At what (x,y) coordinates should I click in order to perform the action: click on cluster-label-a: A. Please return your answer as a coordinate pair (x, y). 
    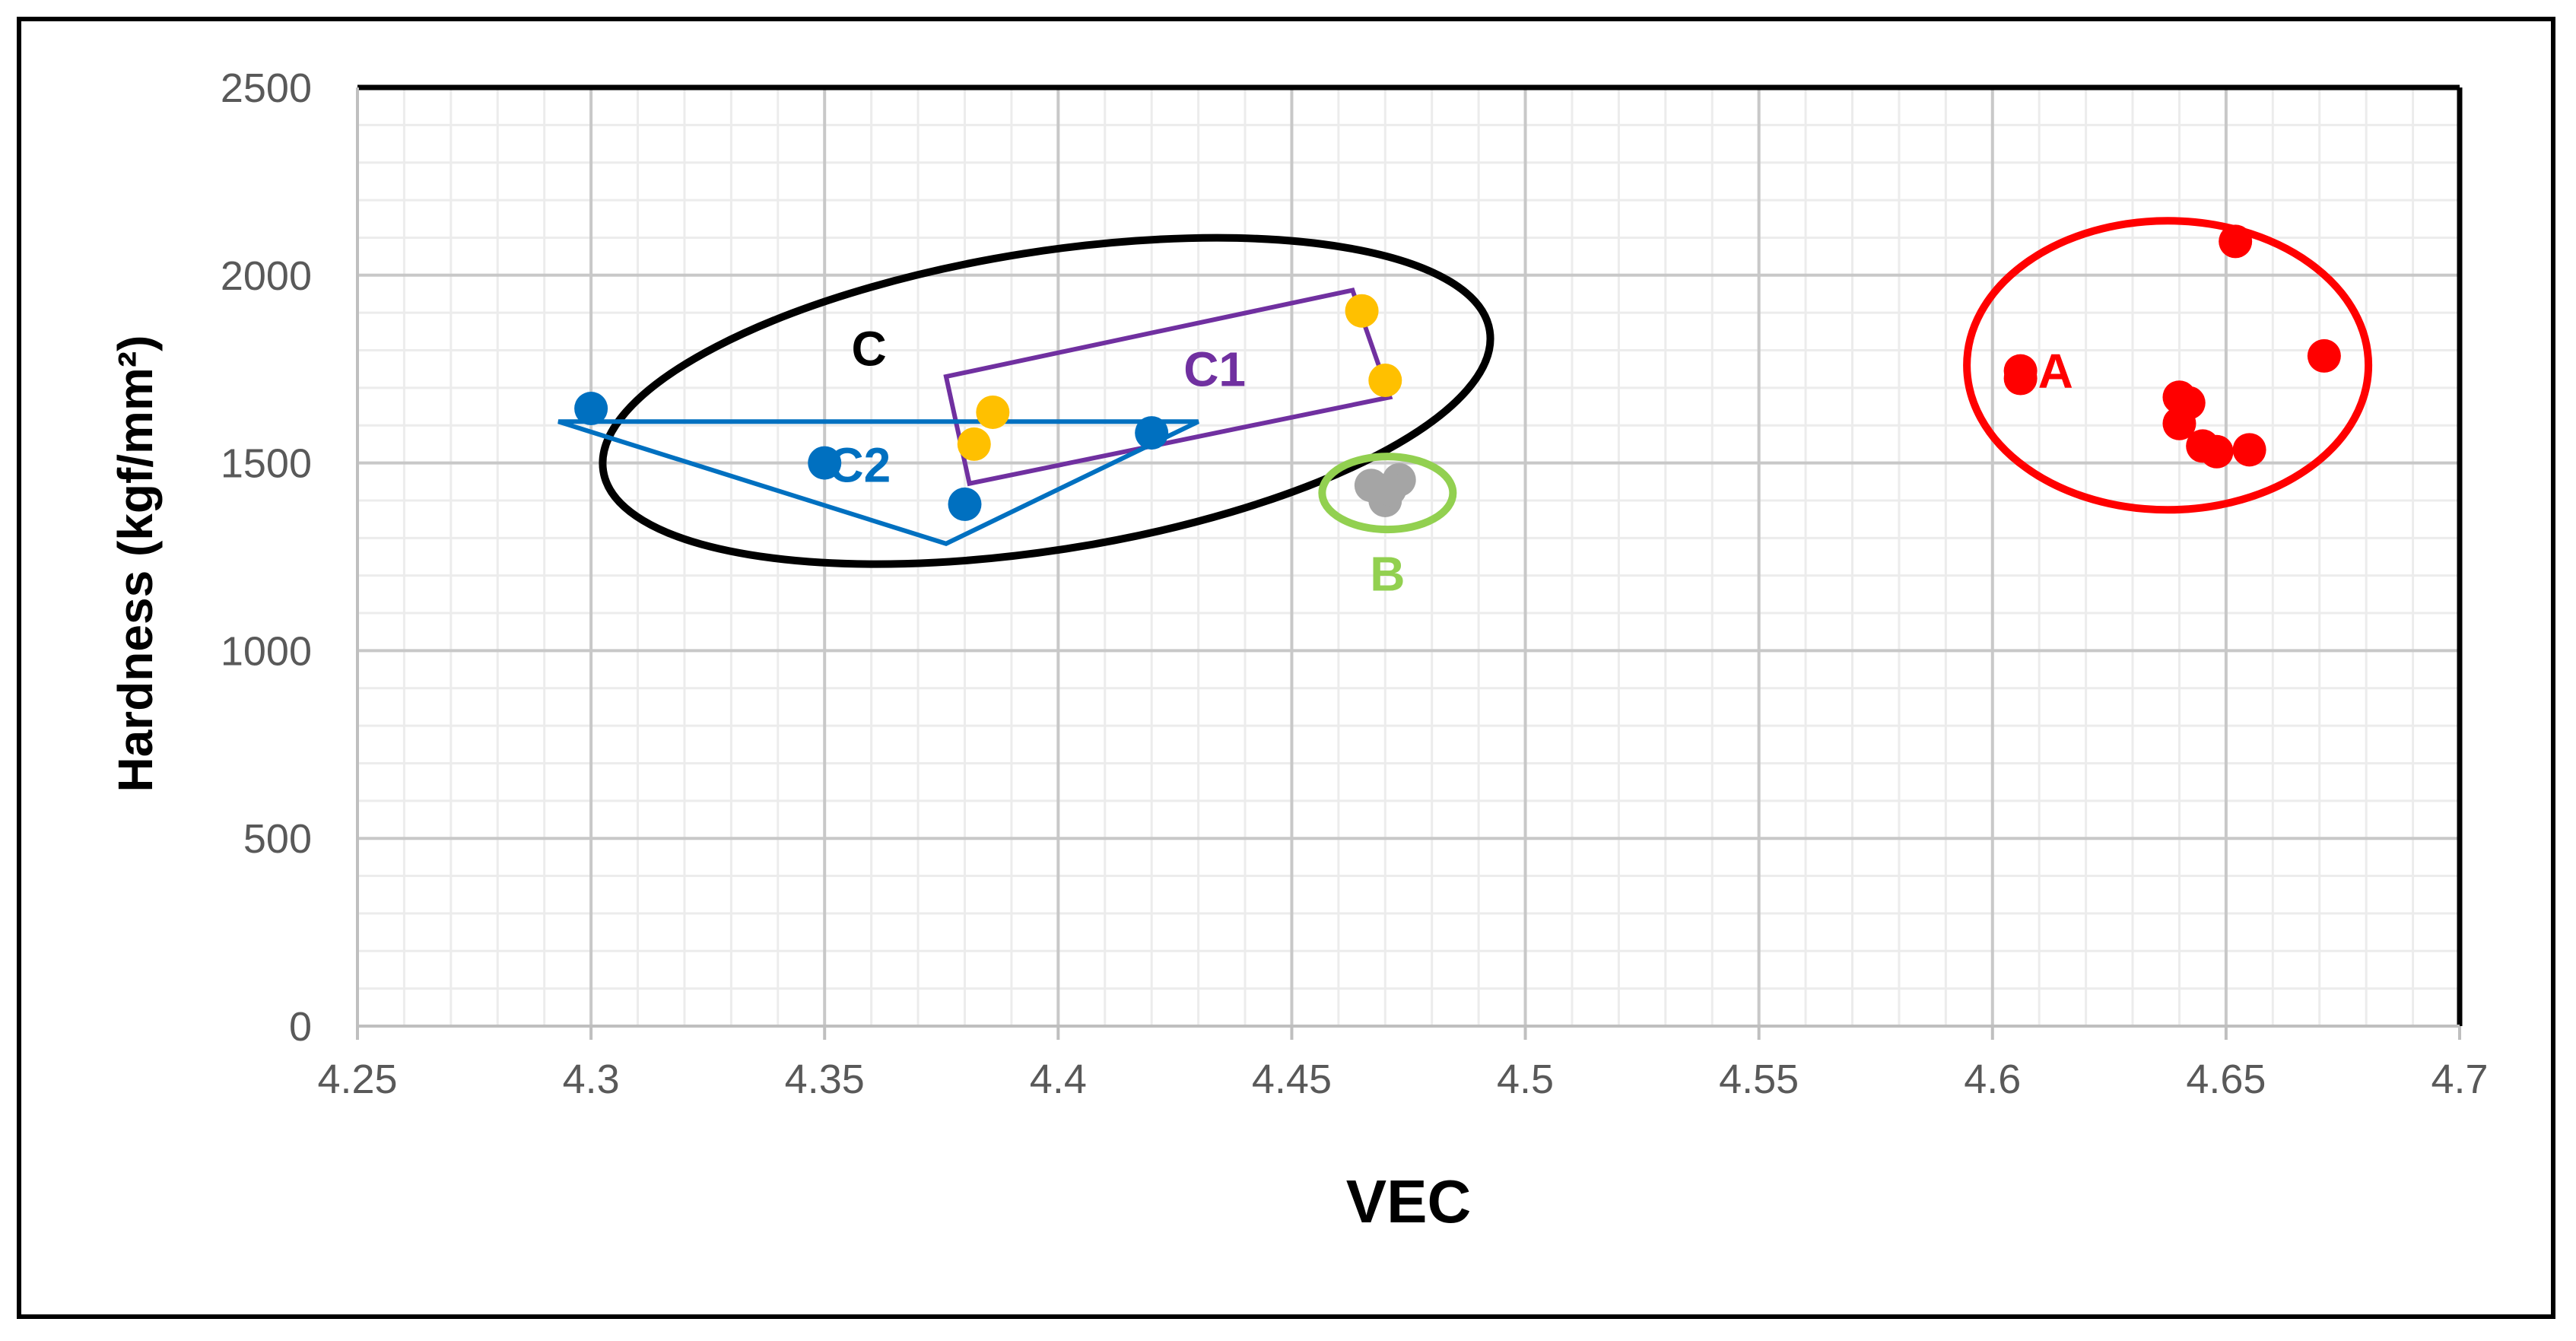
    Looking at the image, I should click on (2055, 372).